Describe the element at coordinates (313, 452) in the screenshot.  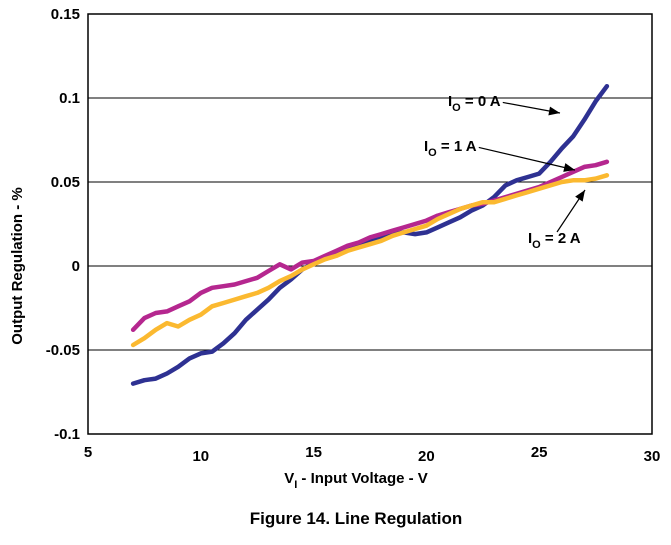
I see `x-tick-label: 15` at that location.